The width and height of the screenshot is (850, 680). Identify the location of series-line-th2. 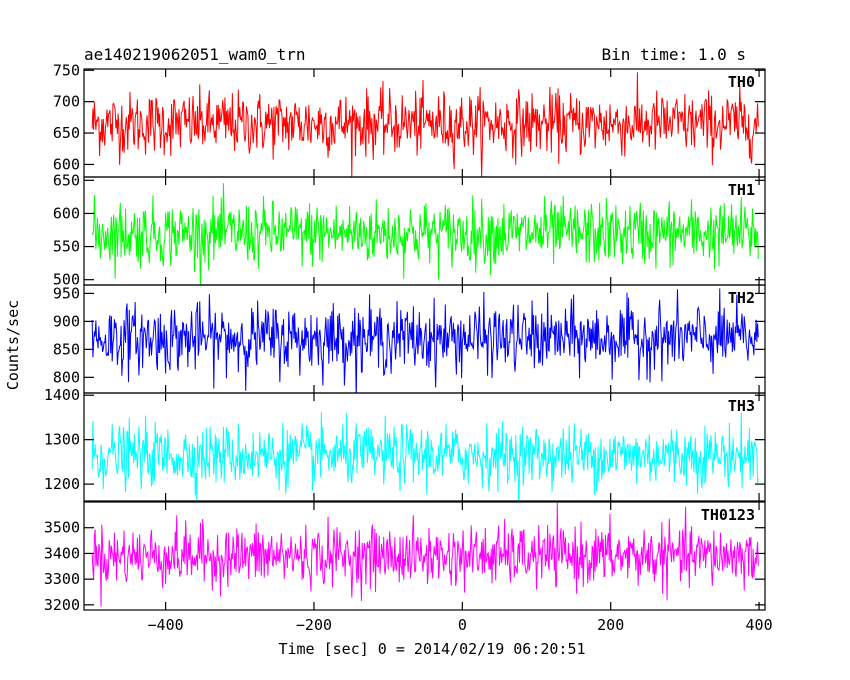
(425, 340).